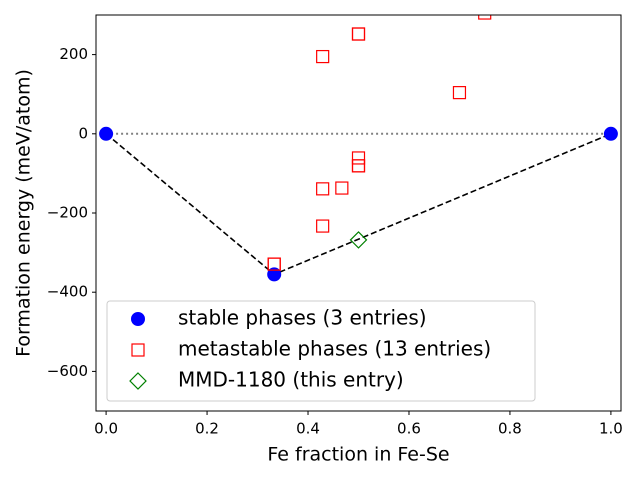 The height and width of the screenshot is (480, 640). What do you see at coordinates (83, 133) in the screenshot?
I see `y-tick-label: 0` at bounding box center [83, 133].